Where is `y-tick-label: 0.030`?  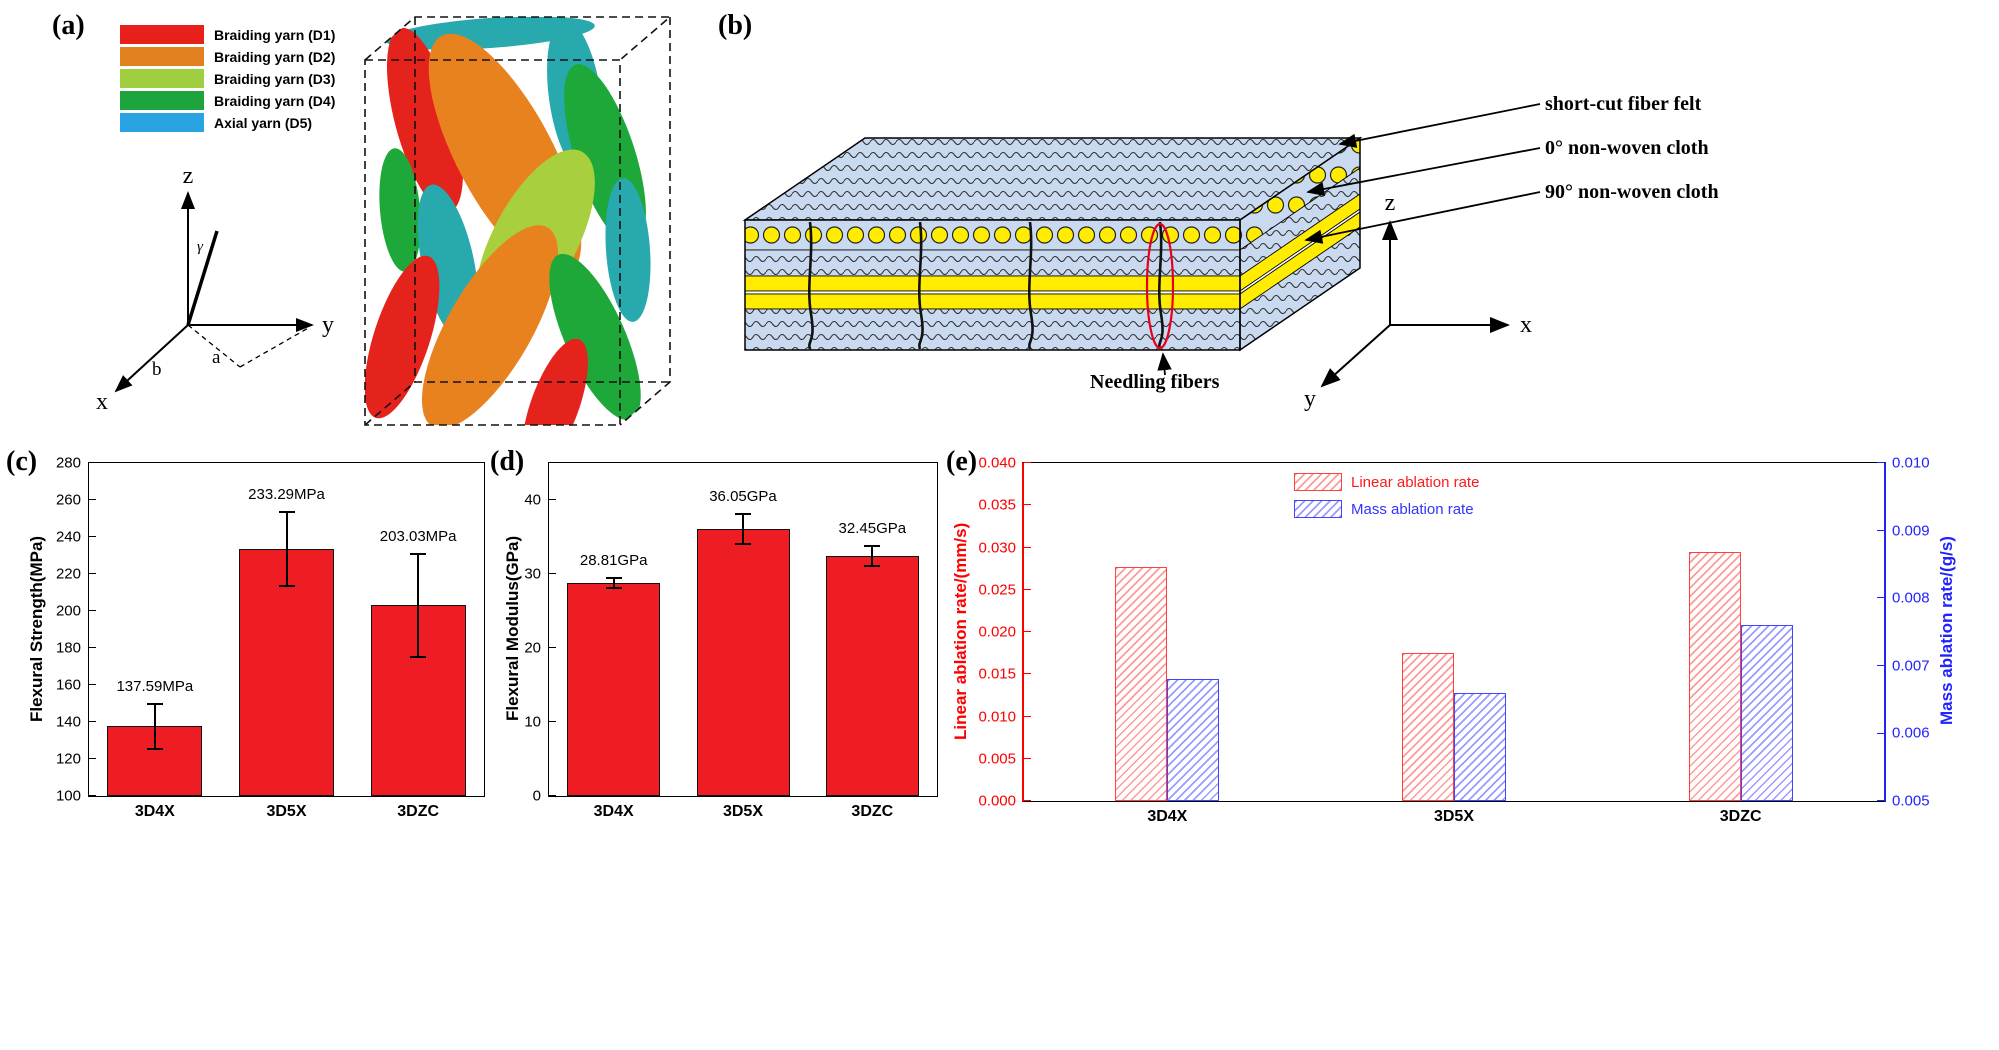
y-tick-label: 0.030 is located at coordinates (997, 547).